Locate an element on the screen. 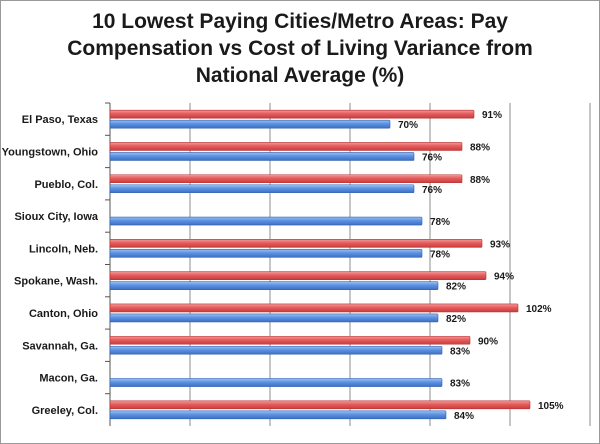 The image size is (600, 444). chart-title-line-1: 10 Lowest Paying Cities/Metro Areas: Pay is located at coordinates (300, 21).